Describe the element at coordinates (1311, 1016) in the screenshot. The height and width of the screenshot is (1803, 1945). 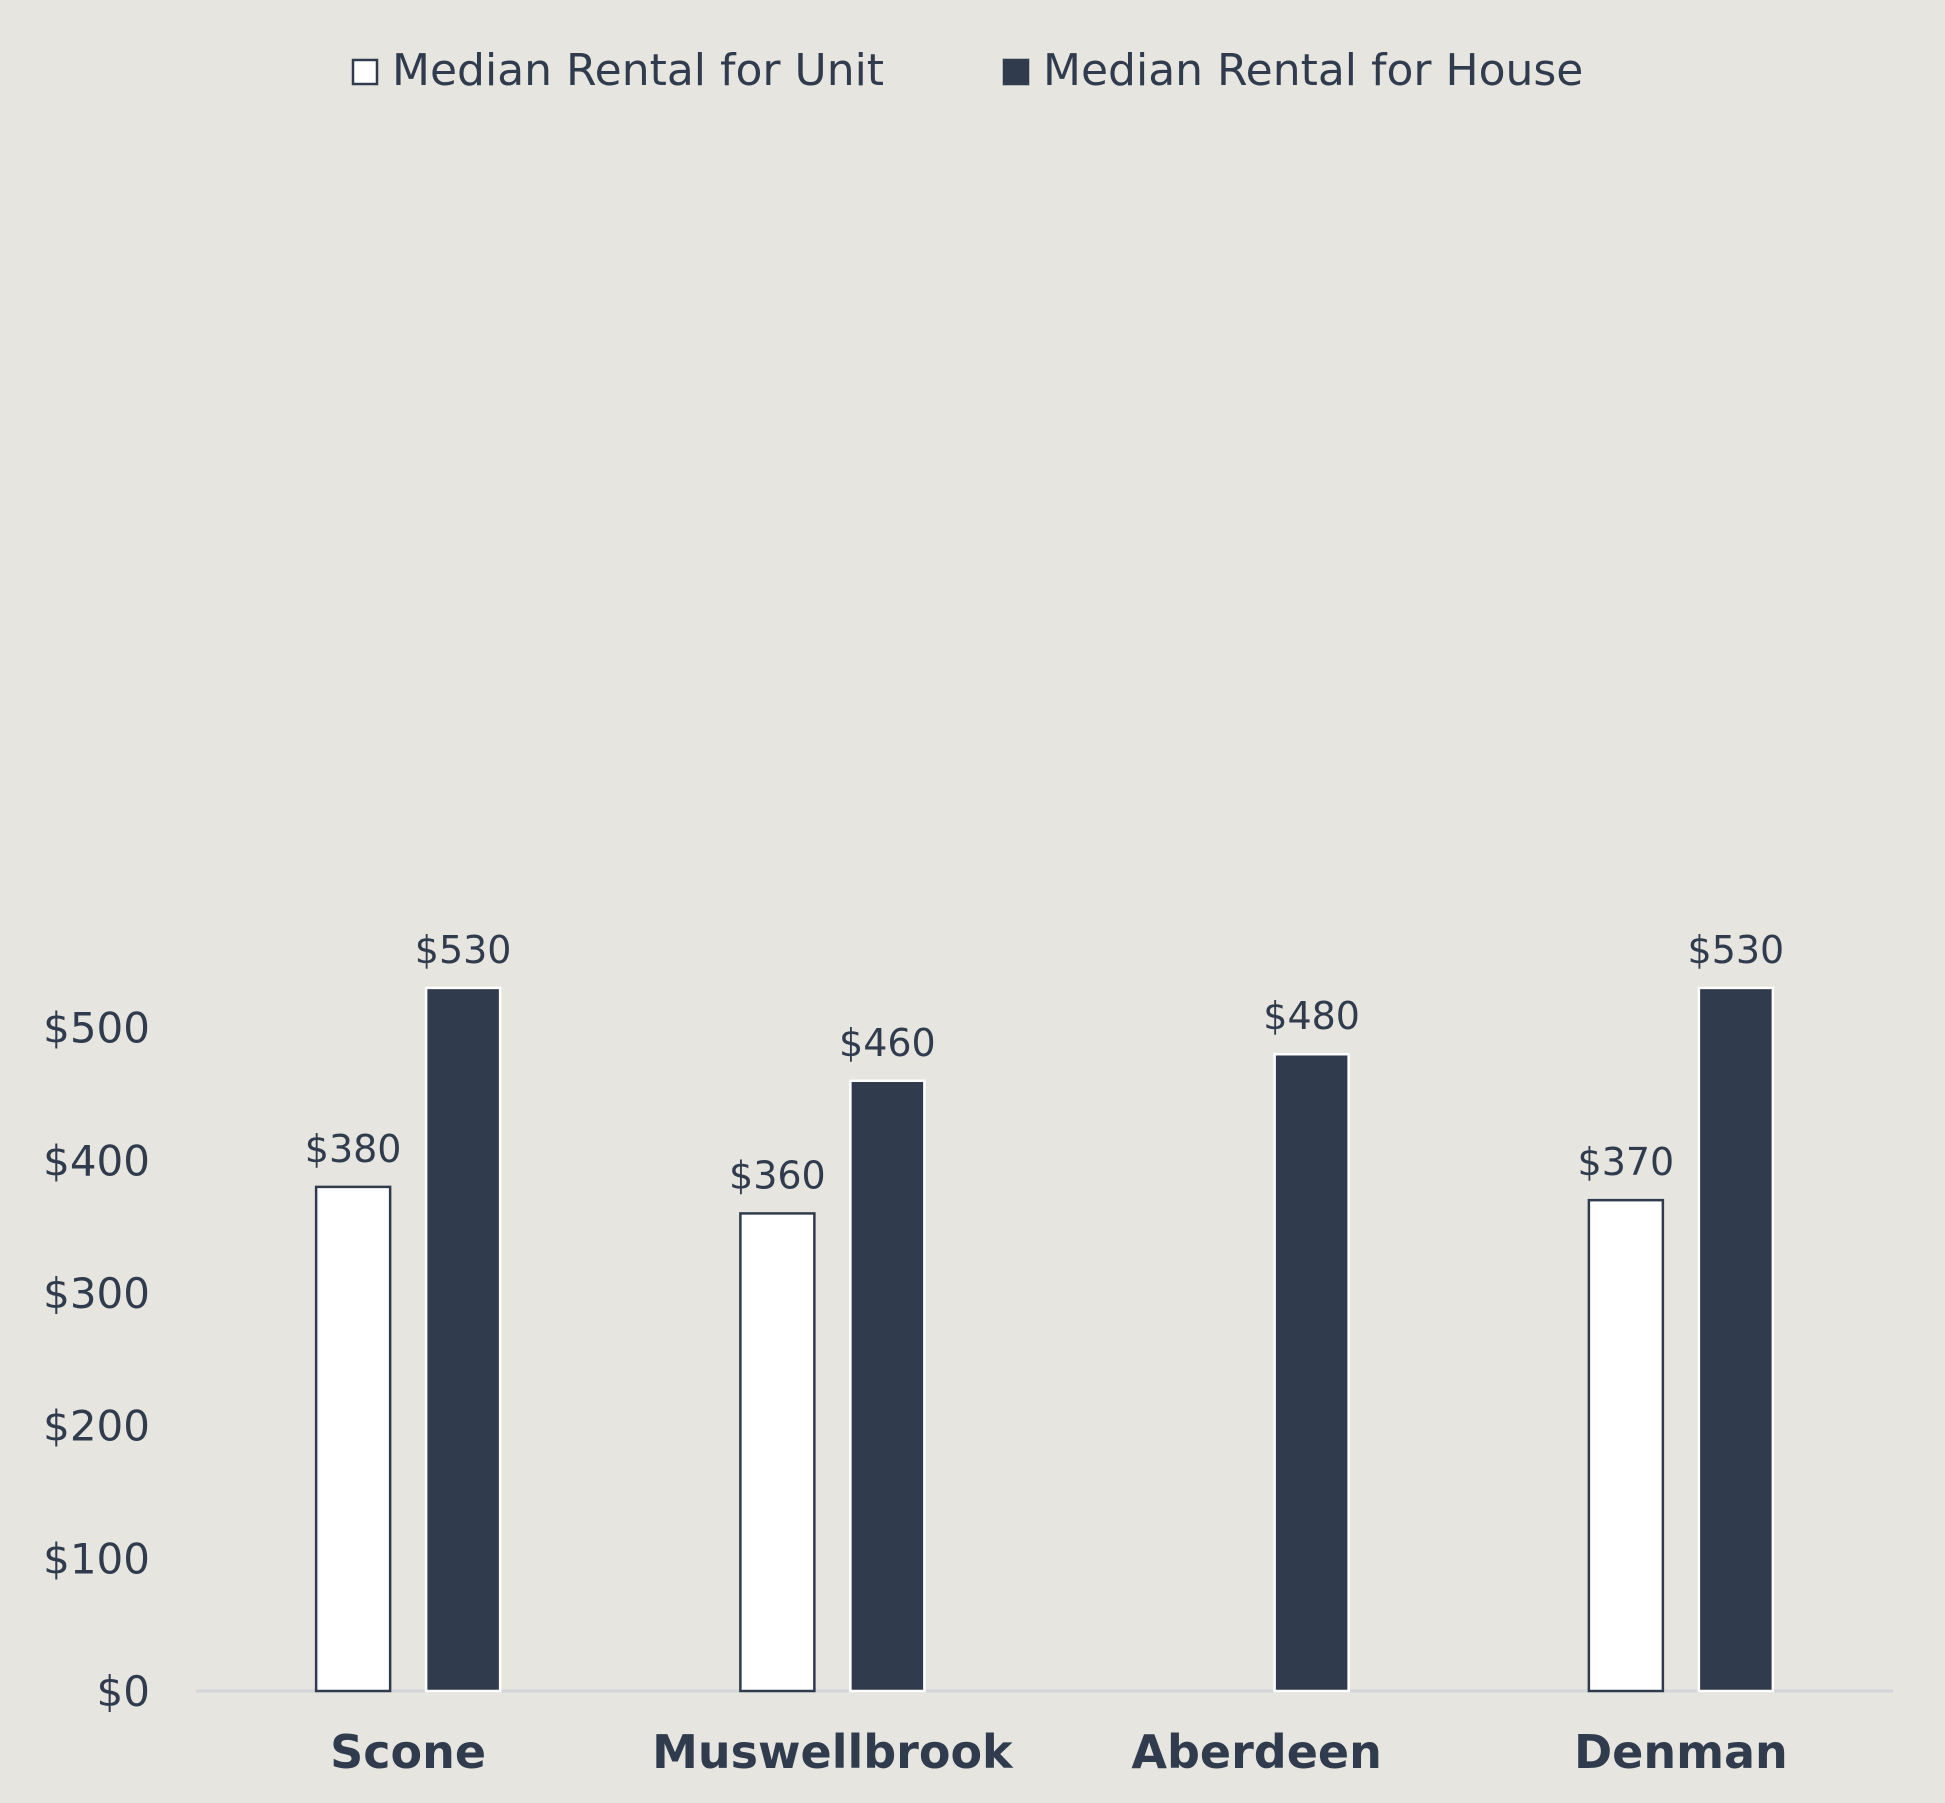
I see `data-label: $480` at that location.